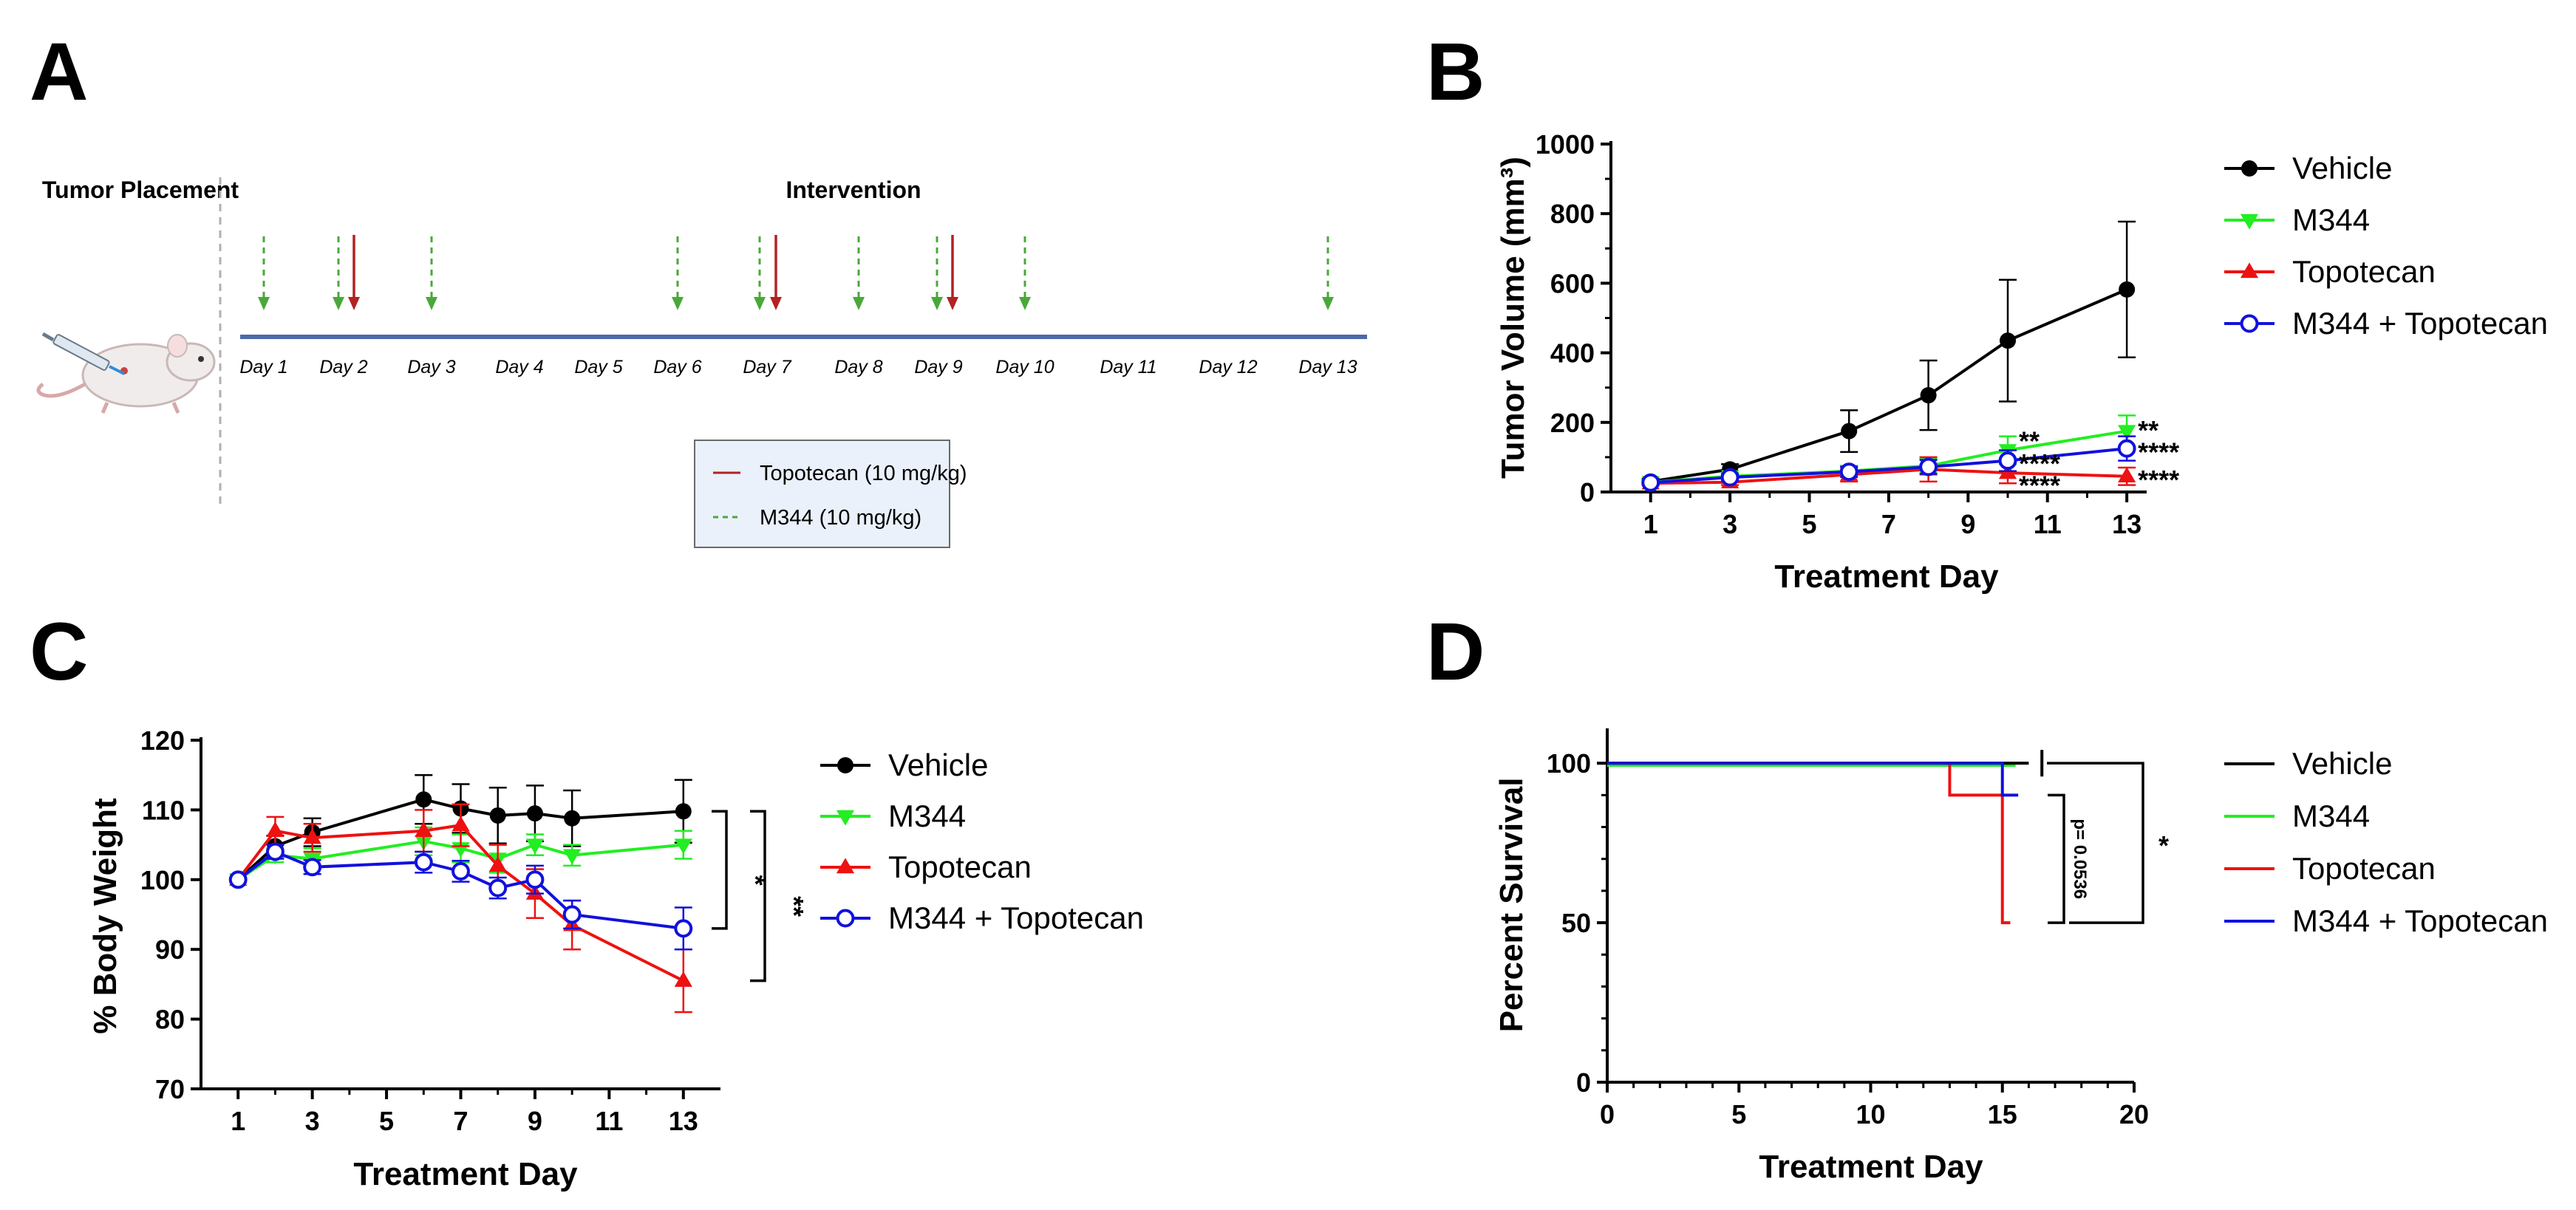  What do you see at coordinates (1228, 367) in the screenshot?
I see `day-label-12: Day 12` at bounding box center [1228, 367].